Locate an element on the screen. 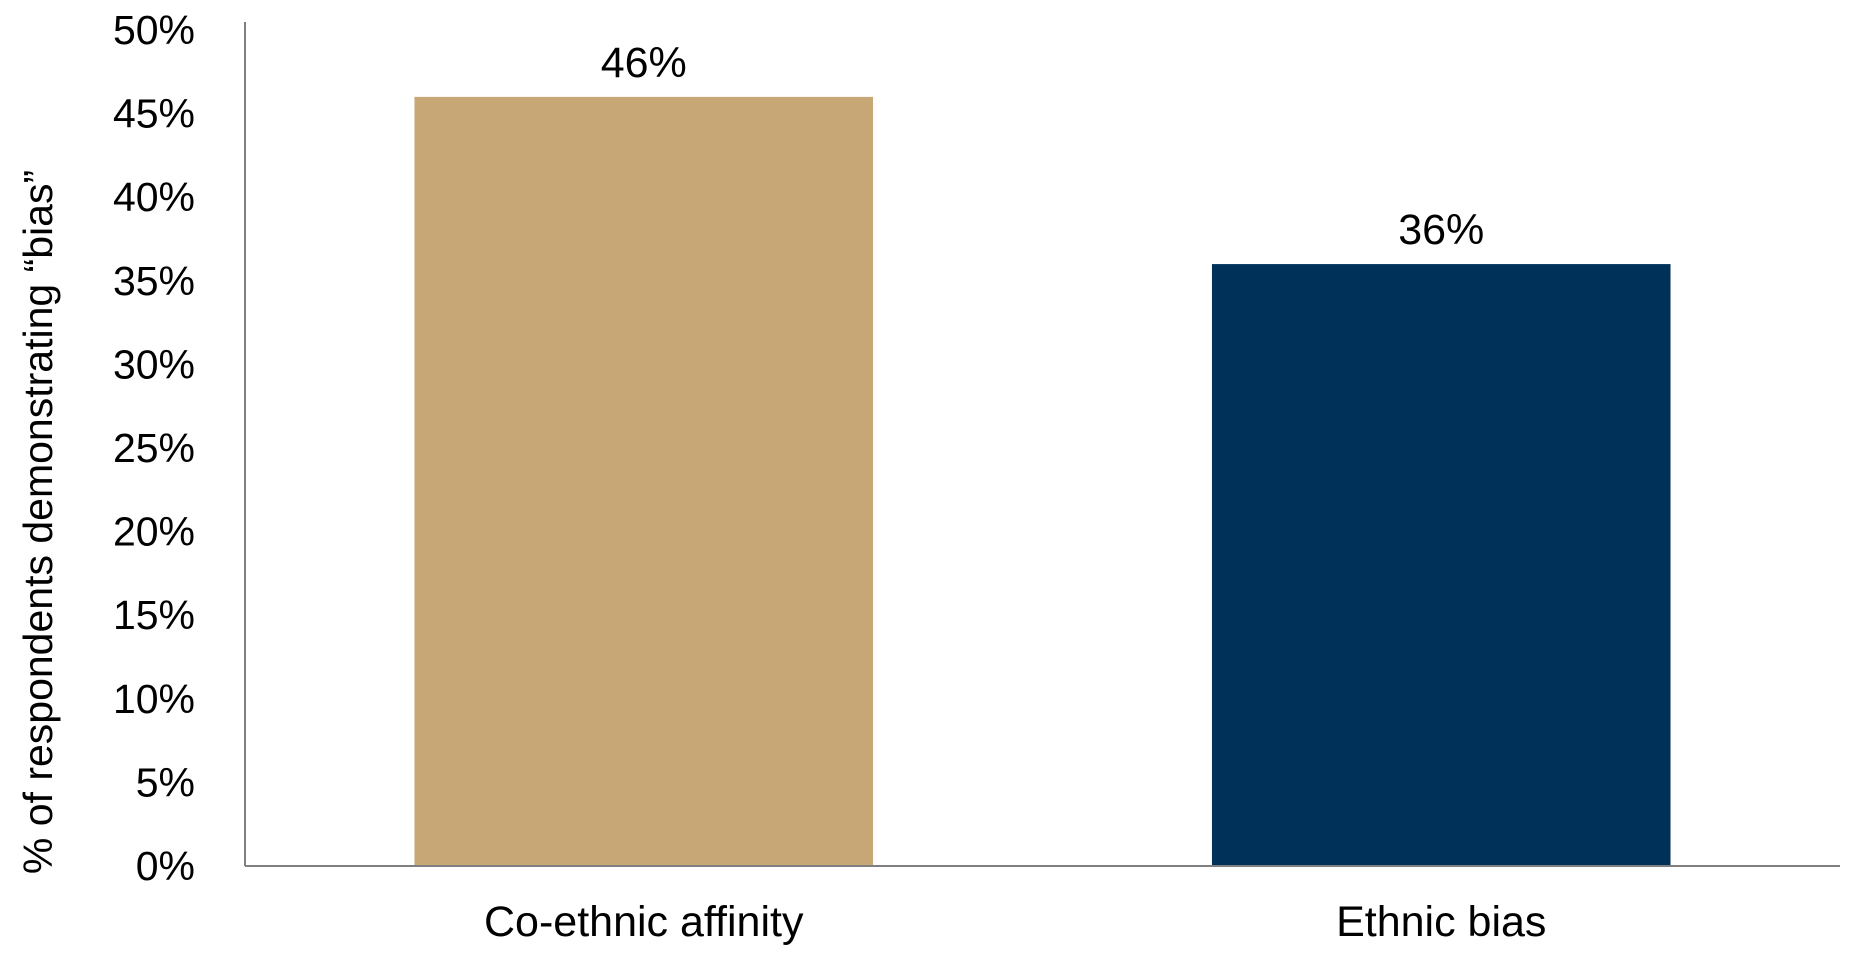 The height and width of the screenshot is (977, 1857). y-tick-label: 15% is located at coordinates (154, 615).